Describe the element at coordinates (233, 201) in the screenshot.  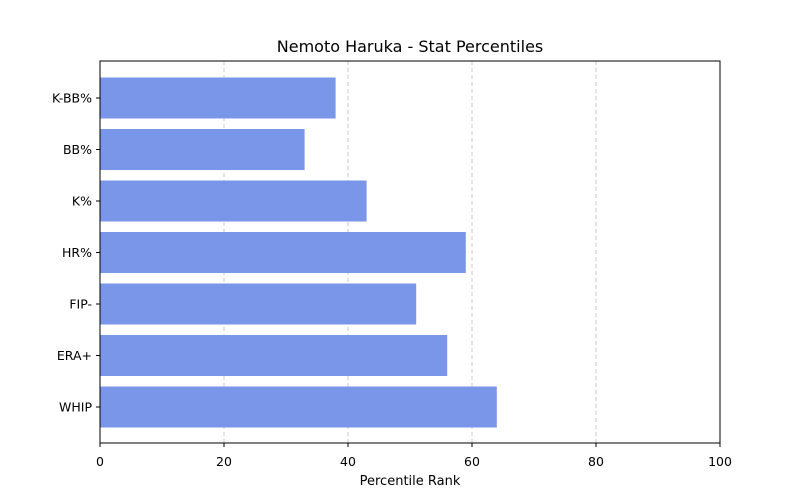
I see `bar-K%` at that location.